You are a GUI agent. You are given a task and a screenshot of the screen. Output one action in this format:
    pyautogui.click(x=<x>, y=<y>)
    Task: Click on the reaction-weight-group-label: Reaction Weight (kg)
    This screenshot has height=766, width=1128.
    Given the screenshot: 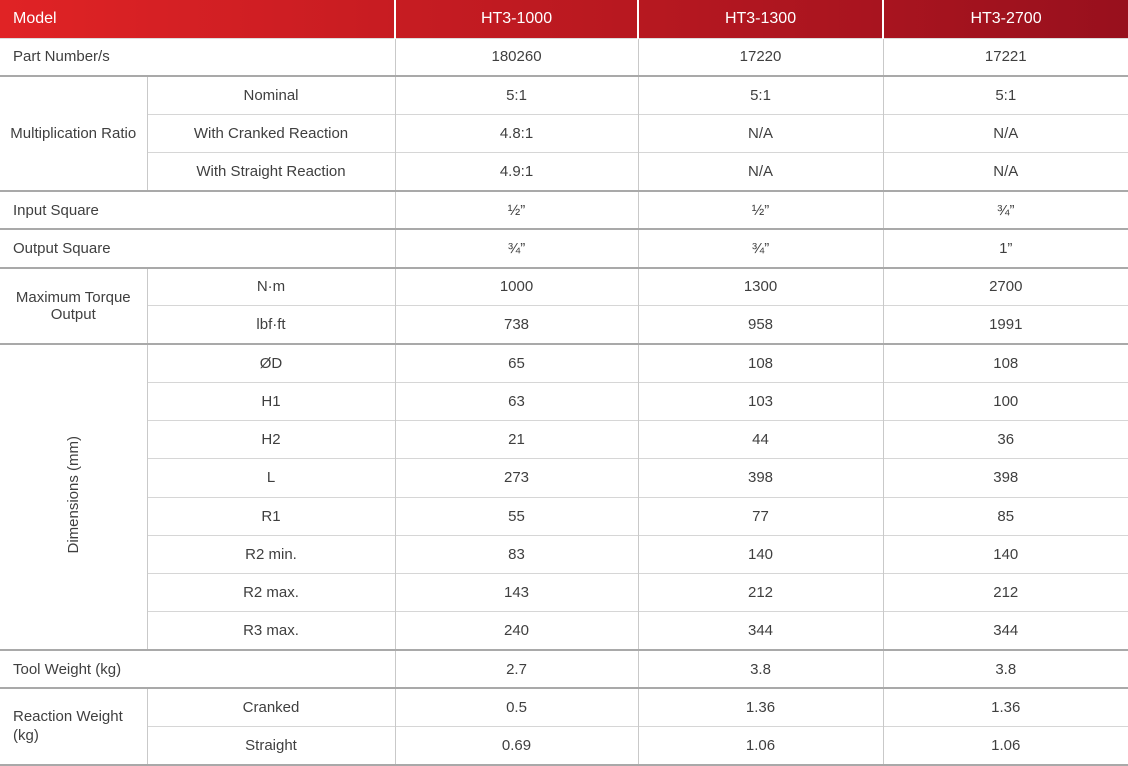 What is the action you would take?
    pyautogui.click(x=73, y=726)
    